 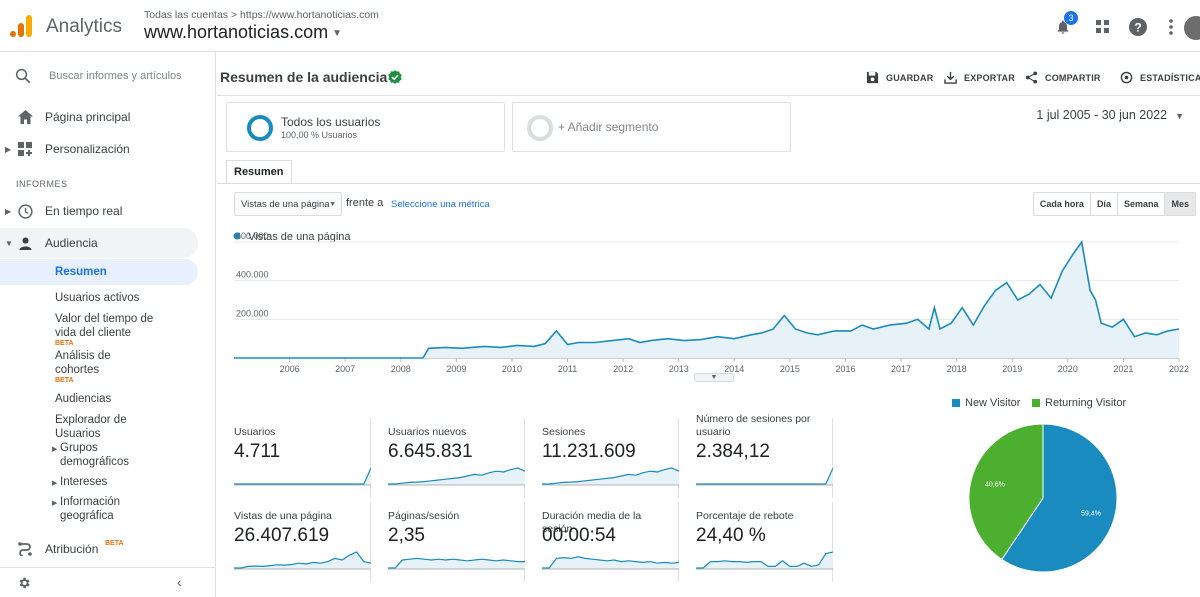 What do you see at coordinates (243, 32) in the screenshot?
I see `property-selector: www.hortanoticias.com ▼` at bounding box center [243, 32].